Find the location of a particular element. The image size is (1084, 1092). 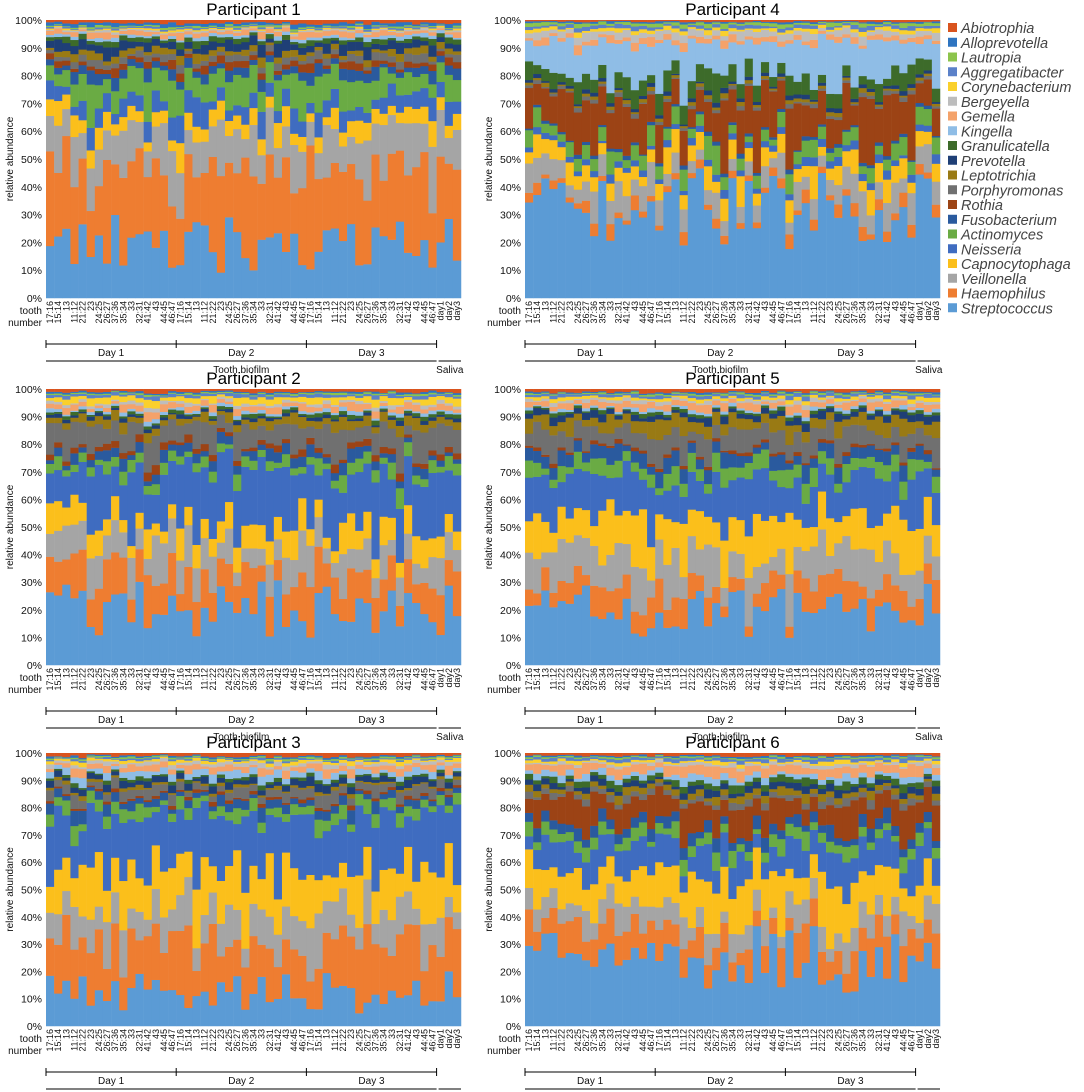

saliva-label: Saliva is located at coordinates (450, 370).